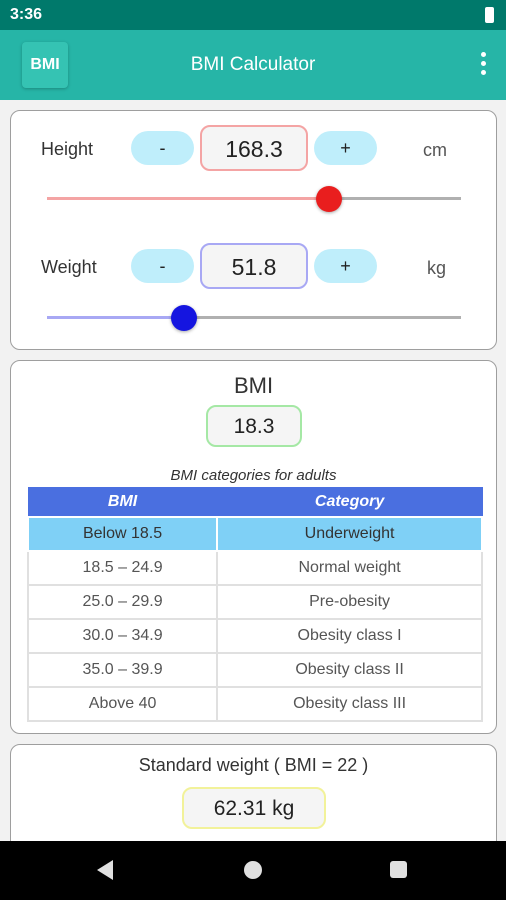 Image resolution: width=506 pixels, height=900 pixels. I want to click on table-row: Above 40 Obesity class III, so click(254, 703).